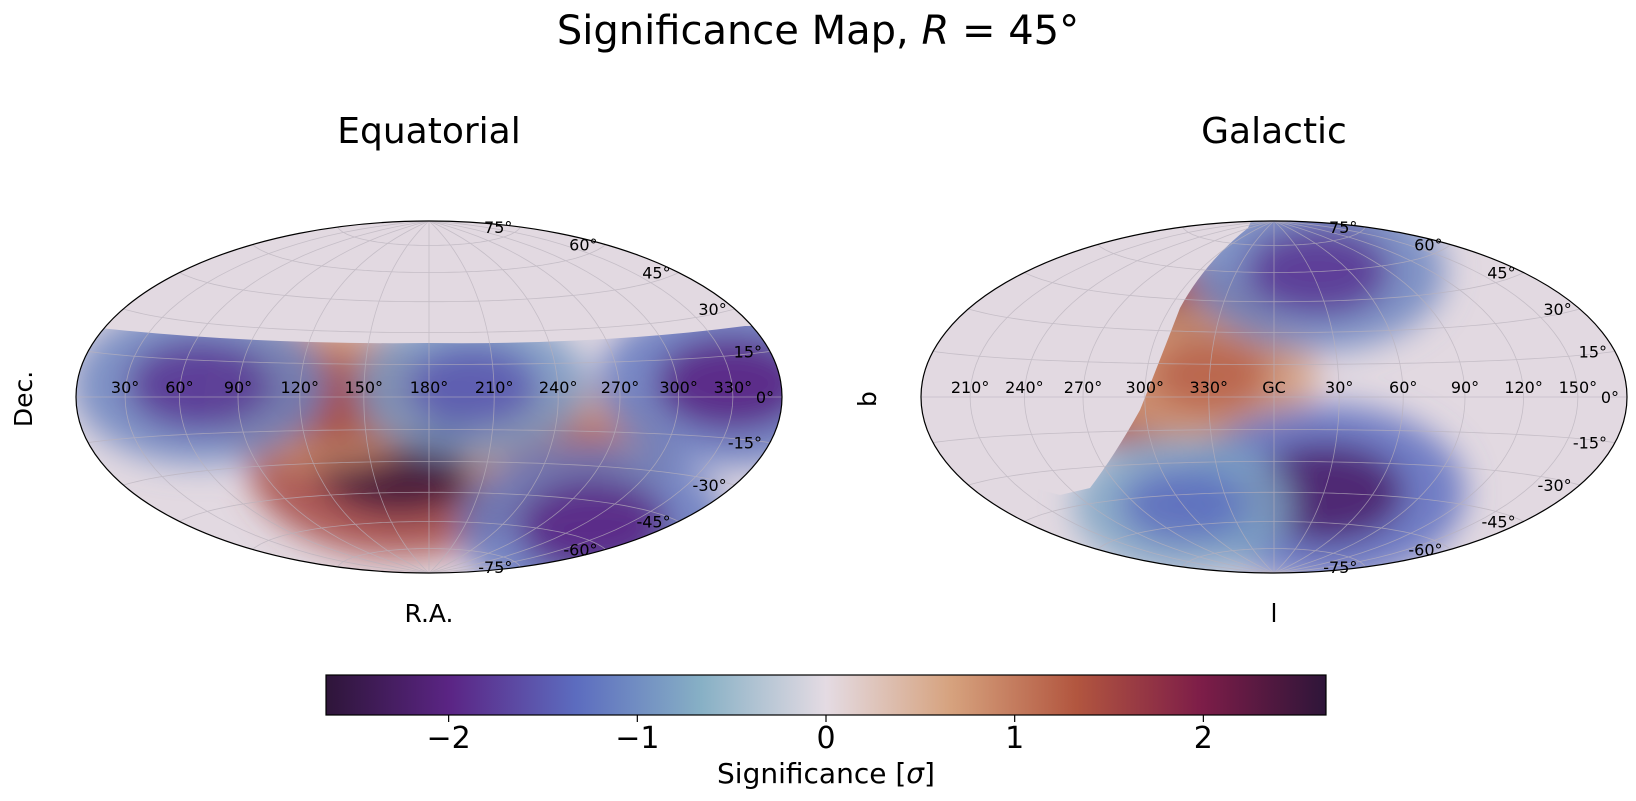  I want to click on equatorial-title: Equatorial, so click(428, 131).